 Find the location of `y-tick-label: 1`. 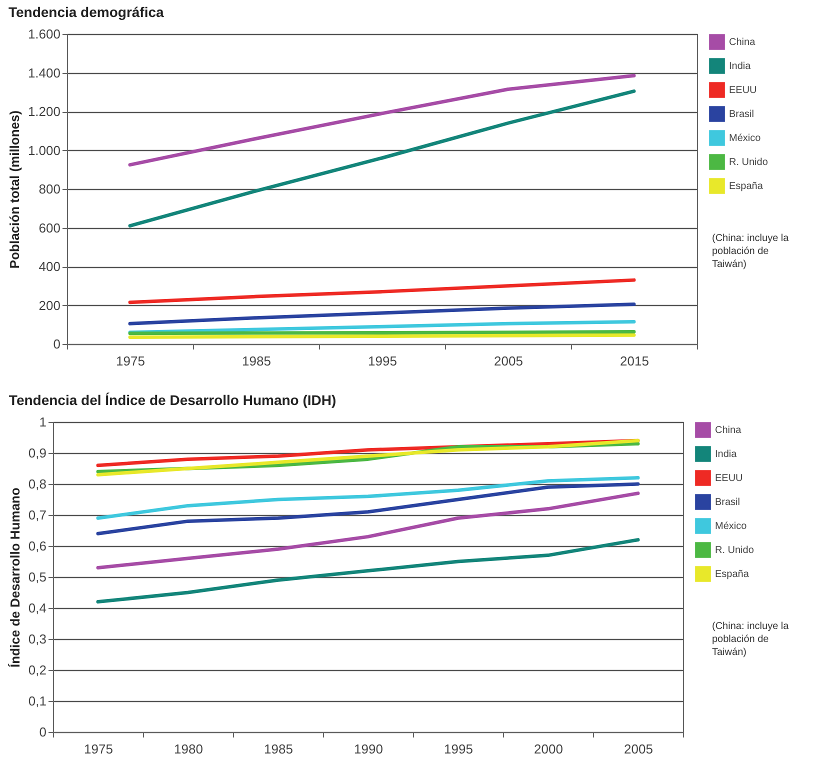

y-tick-label: 1 is located at coordinates (42, 422).